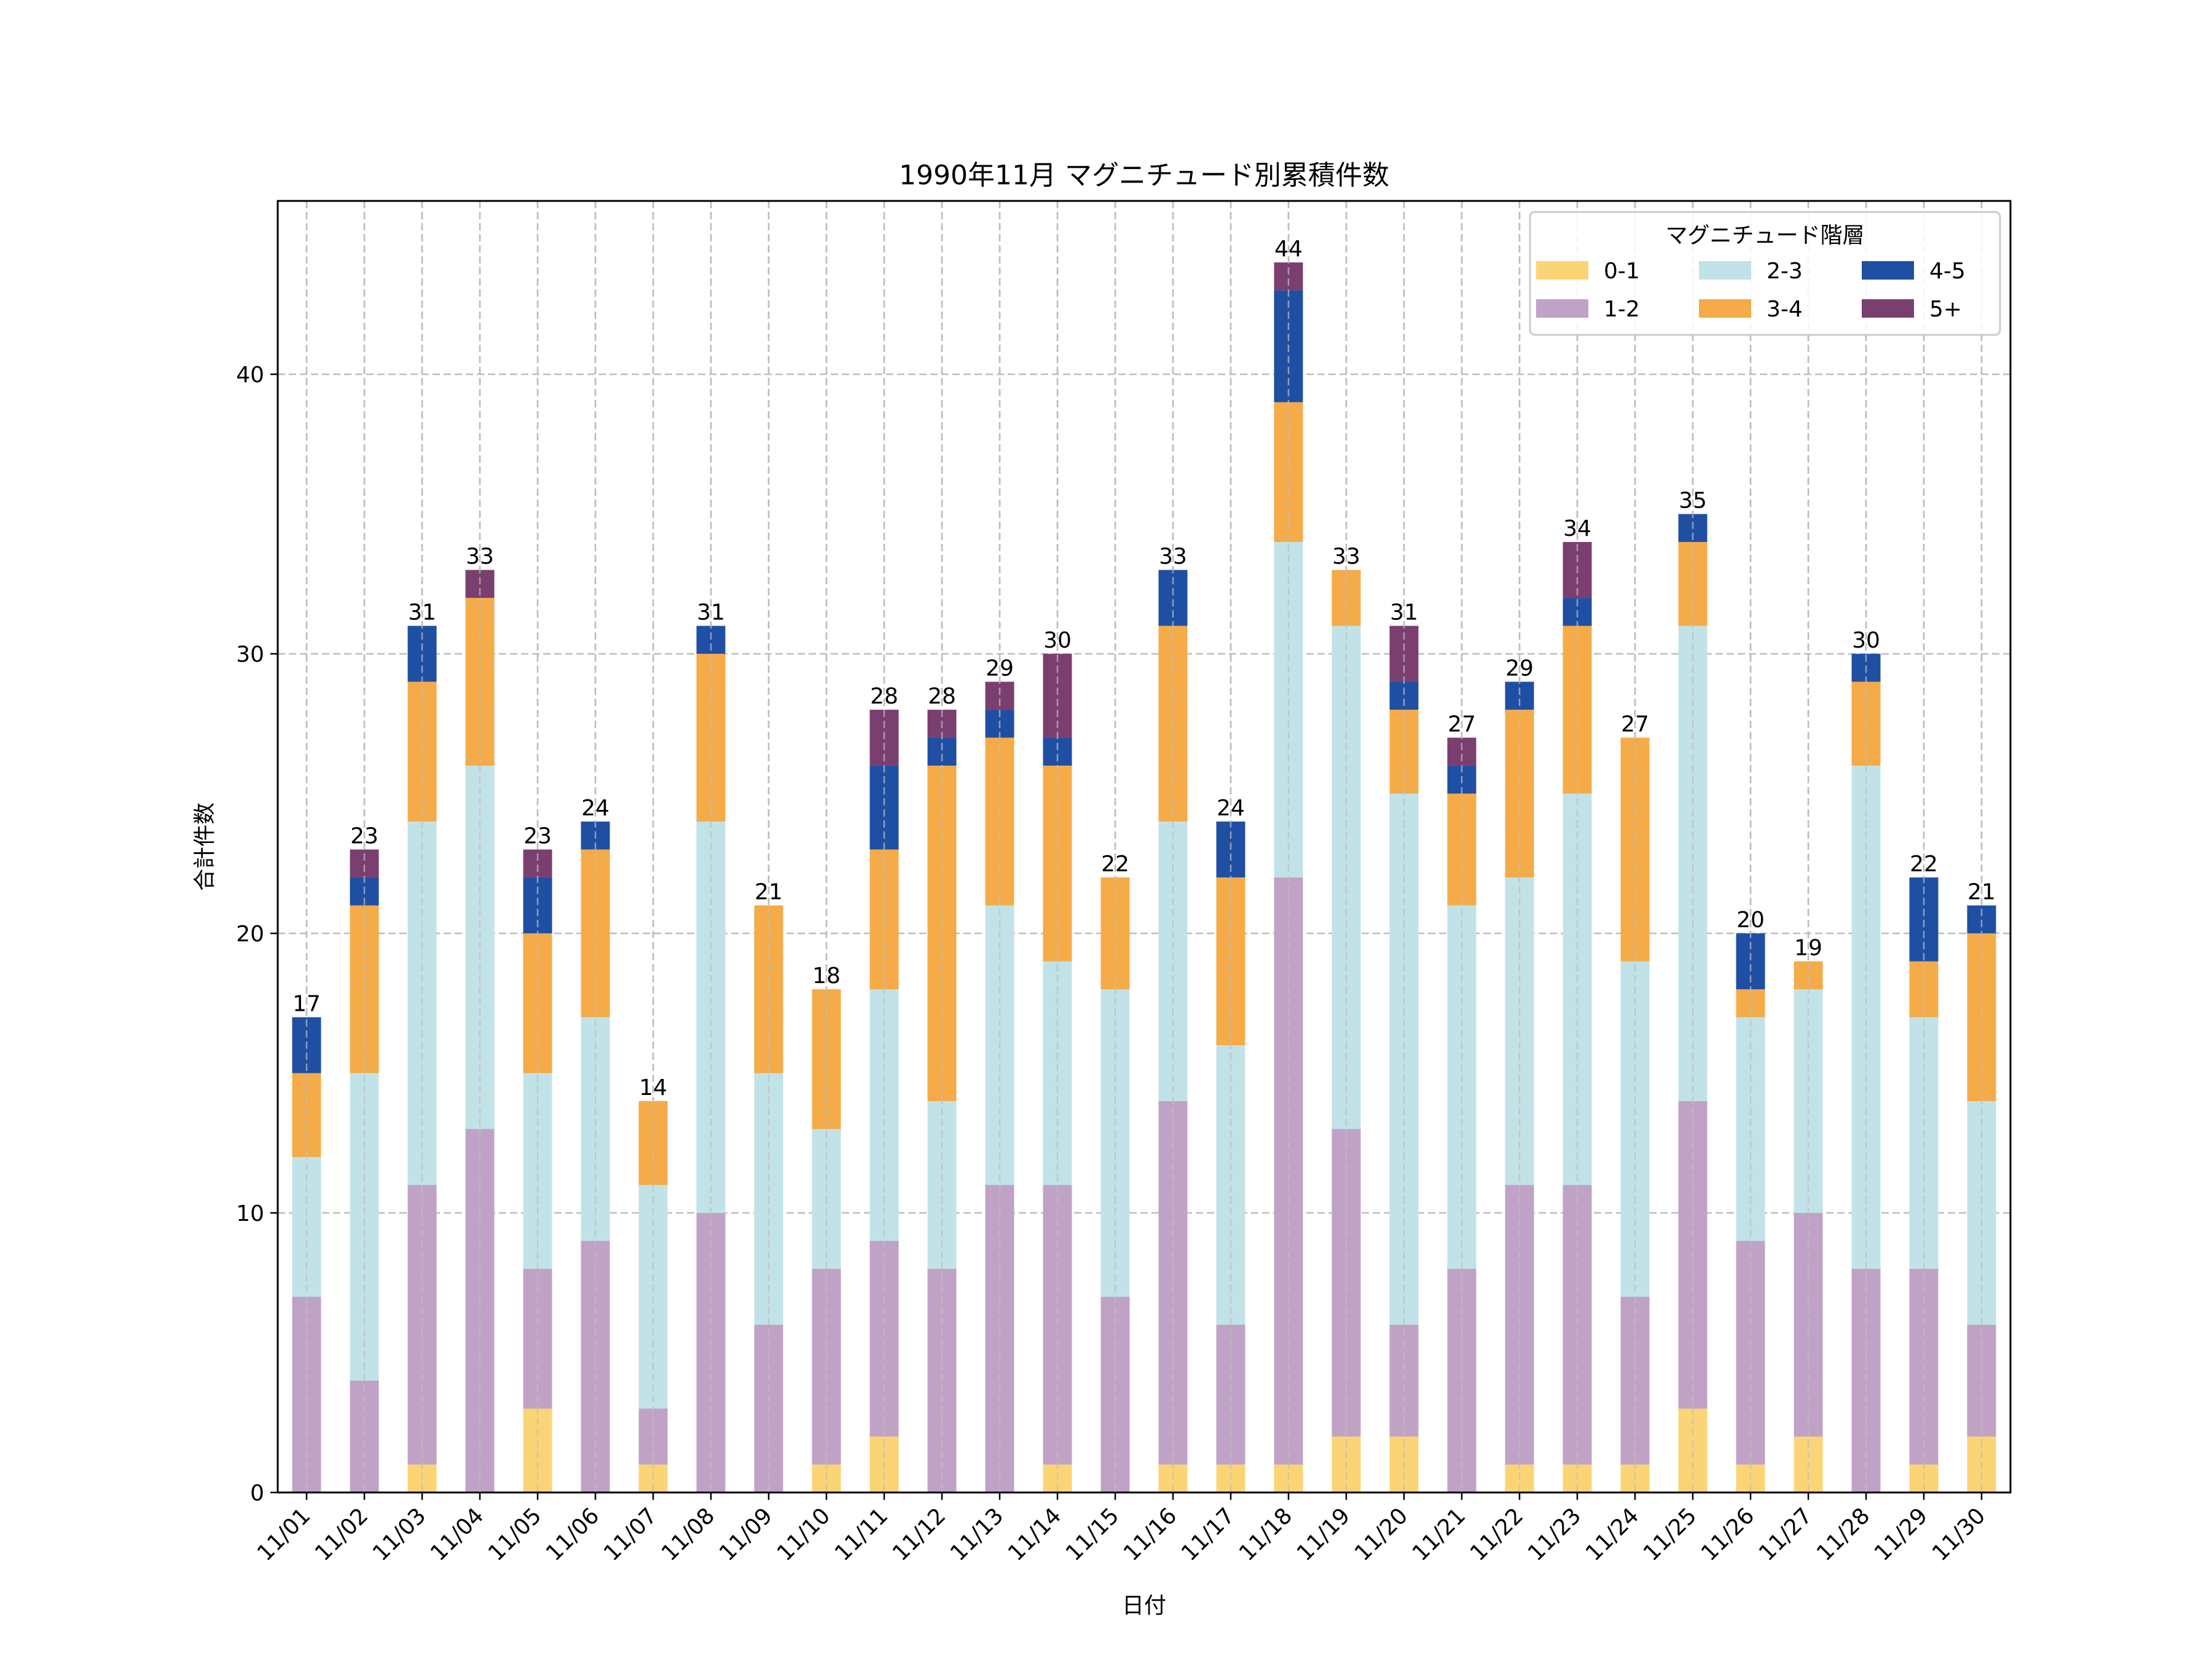 This screenshot has width=2212, height=1659. Describe the element at coordinates (515, 1534) in the screenshot. I see `x-tick-label: 11/05` at that location.